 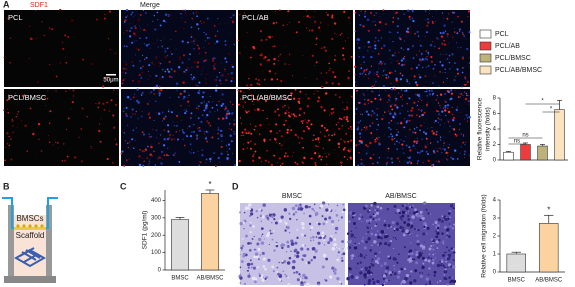 I want to click on significance: *, so click(x=209, y=184).